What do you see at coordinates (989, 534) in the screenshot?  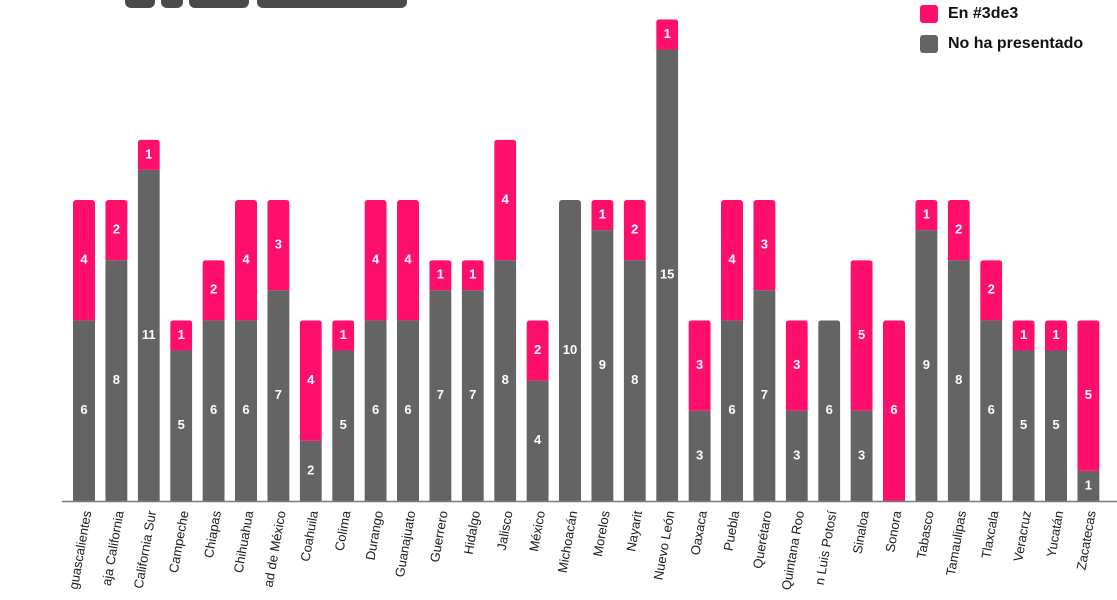 I see `x-tick-label: Tlaxcala` at bounding box center [989, 534].